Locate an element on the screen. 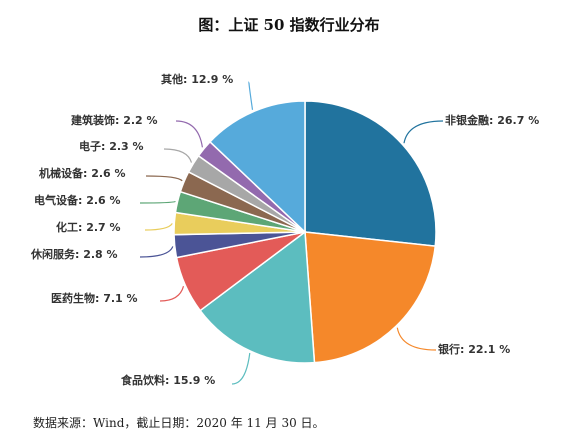 This screenshot has height=440, width=578. slice-label: 休闲服务: 2.8 % is located at coordinates (74, 254).